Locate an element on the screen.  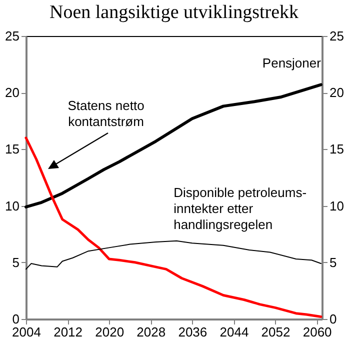
y-tick-label: 20 is located at coordinates (12, 92).